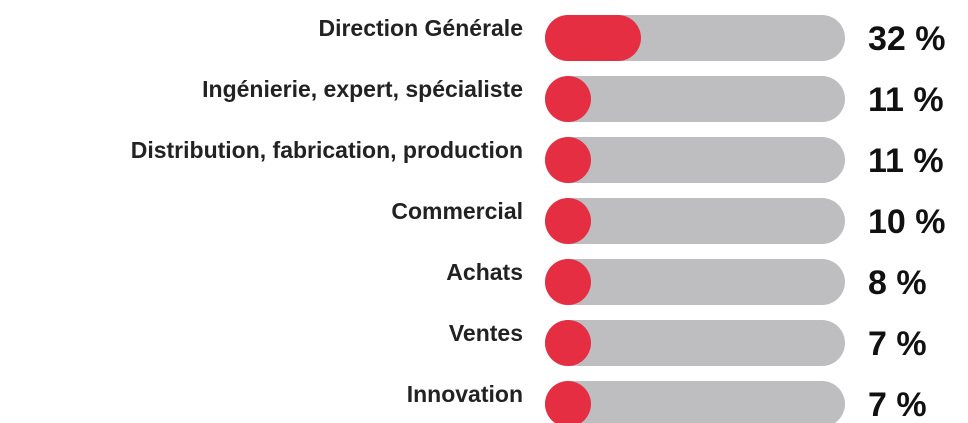 This screenshot has width=968, height=423. What do you see at coordinates (907, 222) in the screenshot?
I see `value-label: 10 %` at bounding box center [907, 222].